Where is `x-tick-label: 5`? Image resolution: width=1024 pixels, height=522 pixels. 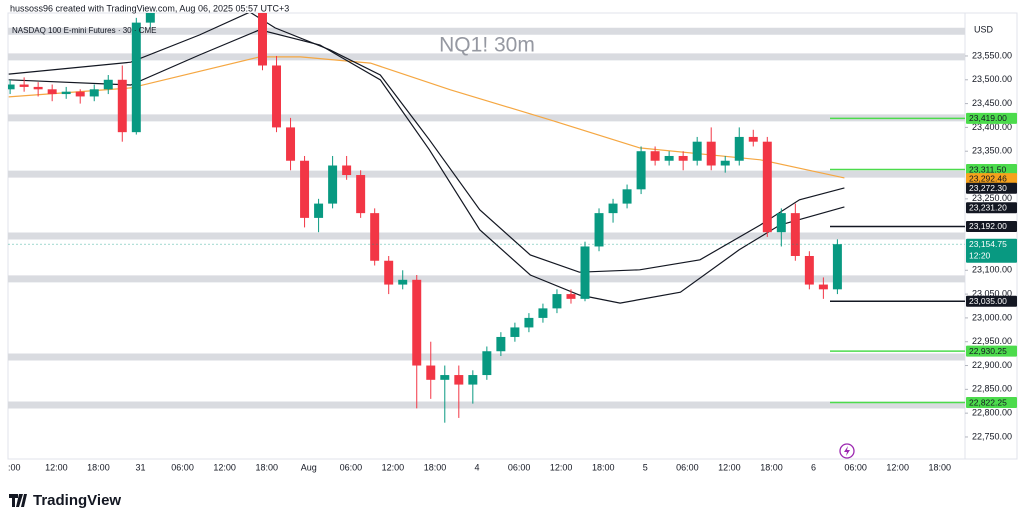
x-tick-label: 5 is located at coordinates (645, 467).